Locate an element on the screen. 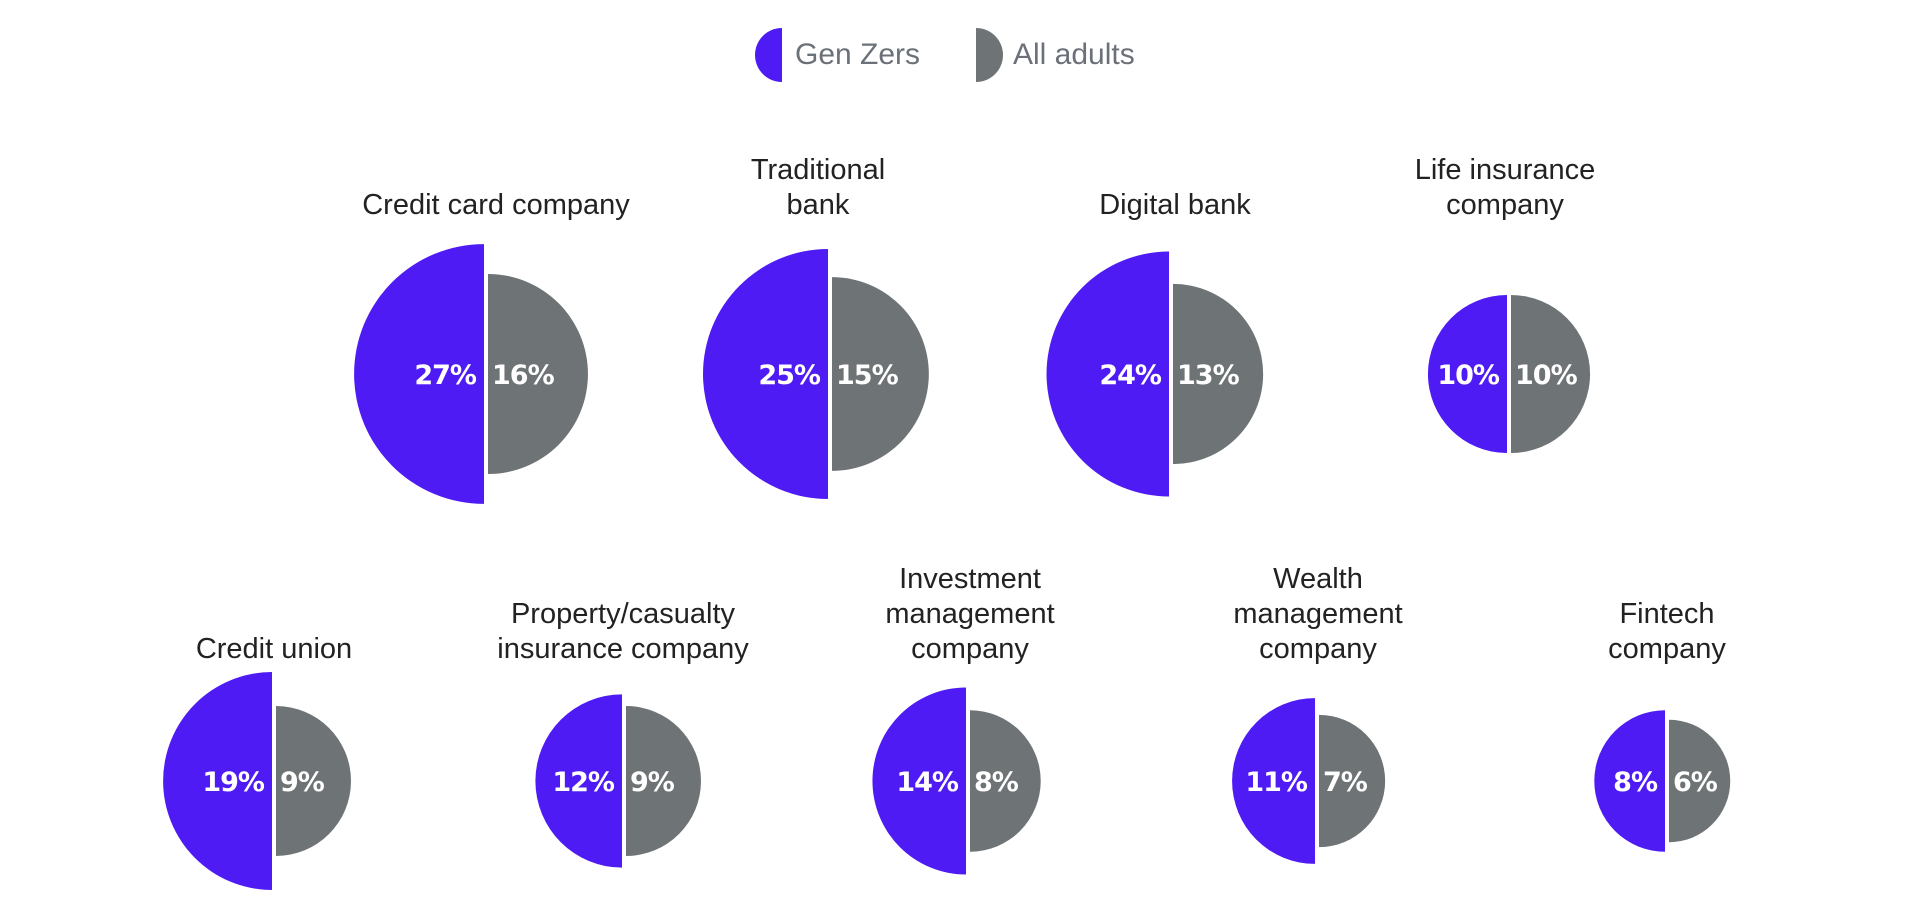 This screenshot has width=1920, height=902. gen-z-value-label: 19% is located at coordinates (233, 782).